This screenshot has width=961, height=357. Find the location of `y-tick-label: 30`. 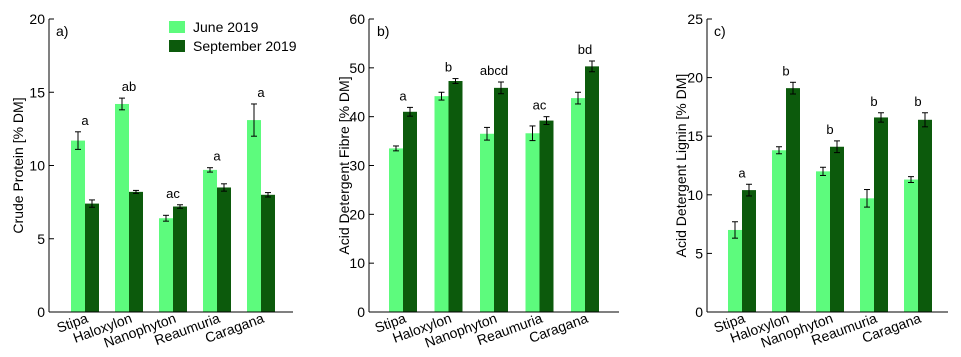

y-tick-label: 30 is located at coordinates (357, 166).